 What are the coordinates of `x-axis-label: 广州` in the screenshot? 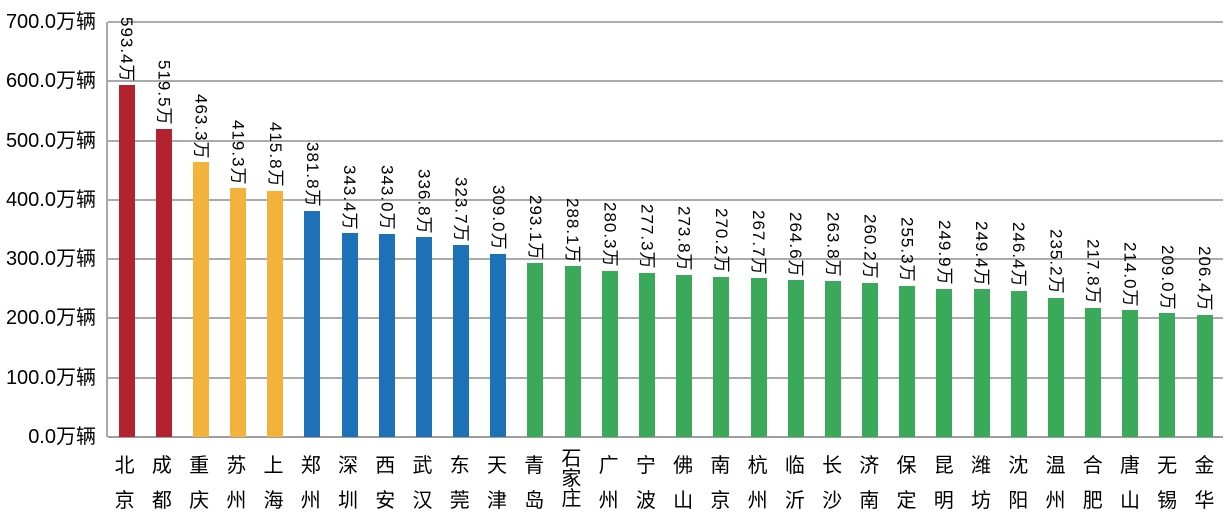 It's located at (608, 484).